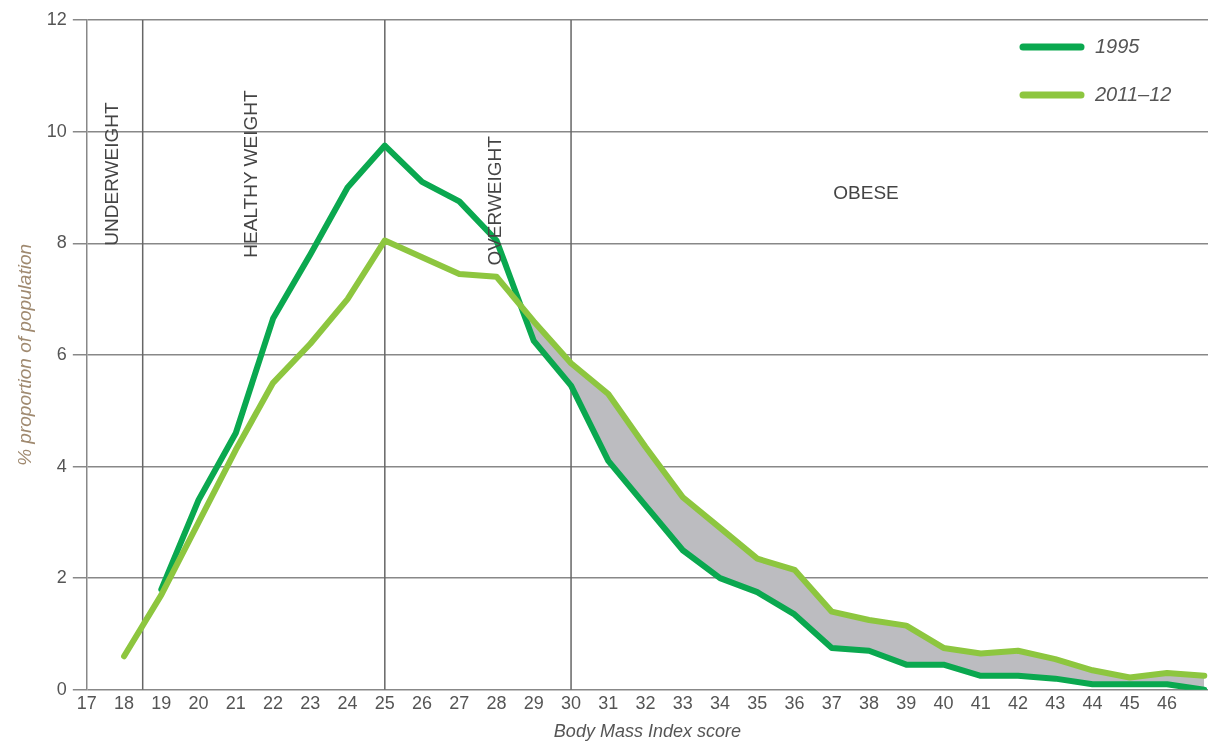 Image resolution: width=1210 pixels, height=752 pixels. I want to click on x-tick-label: 25, so click(384, 702).